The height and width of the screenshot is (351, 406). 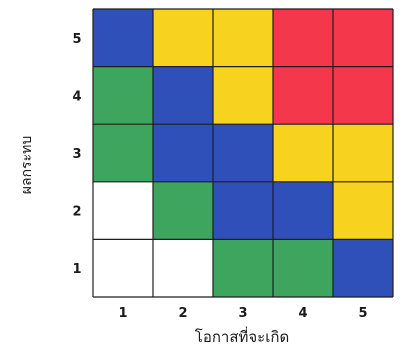 I want to click on x-tick-label: 4, so click(x=302, y=313).